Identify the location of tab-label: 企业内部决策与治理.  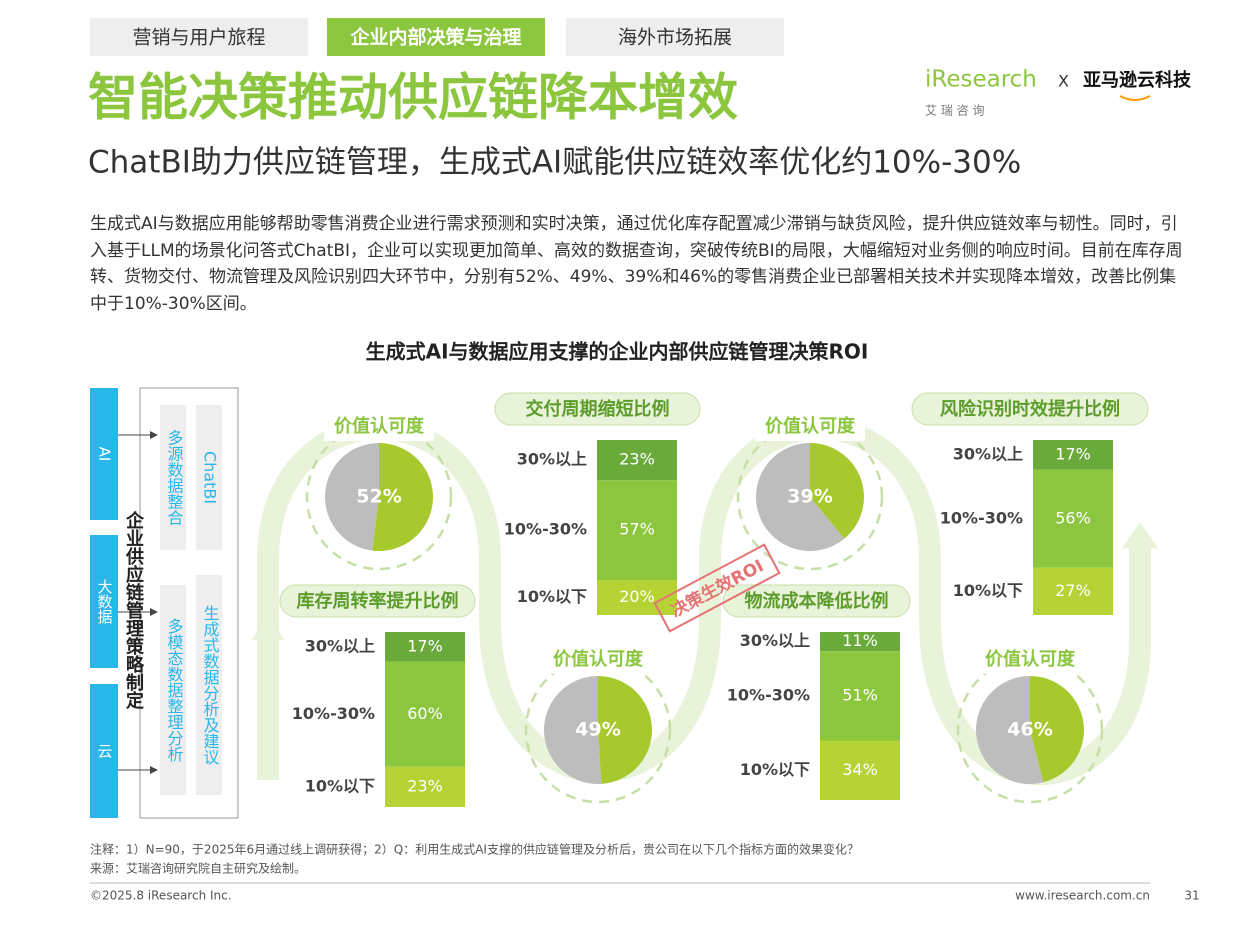
(435, 37).